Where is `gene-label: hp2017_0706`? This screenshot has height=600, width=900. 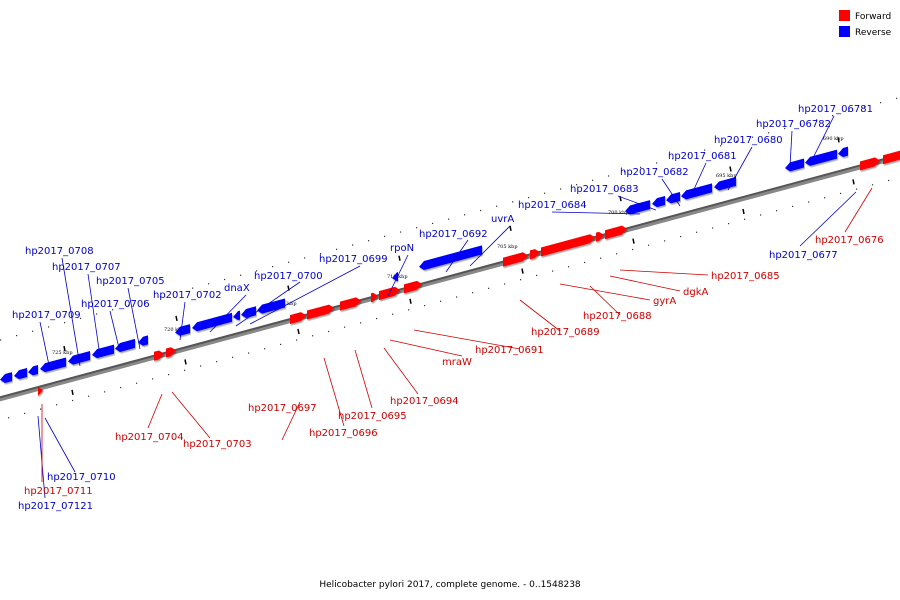 gene-label: hp2017_0706 is located at coordinates (115, 304).